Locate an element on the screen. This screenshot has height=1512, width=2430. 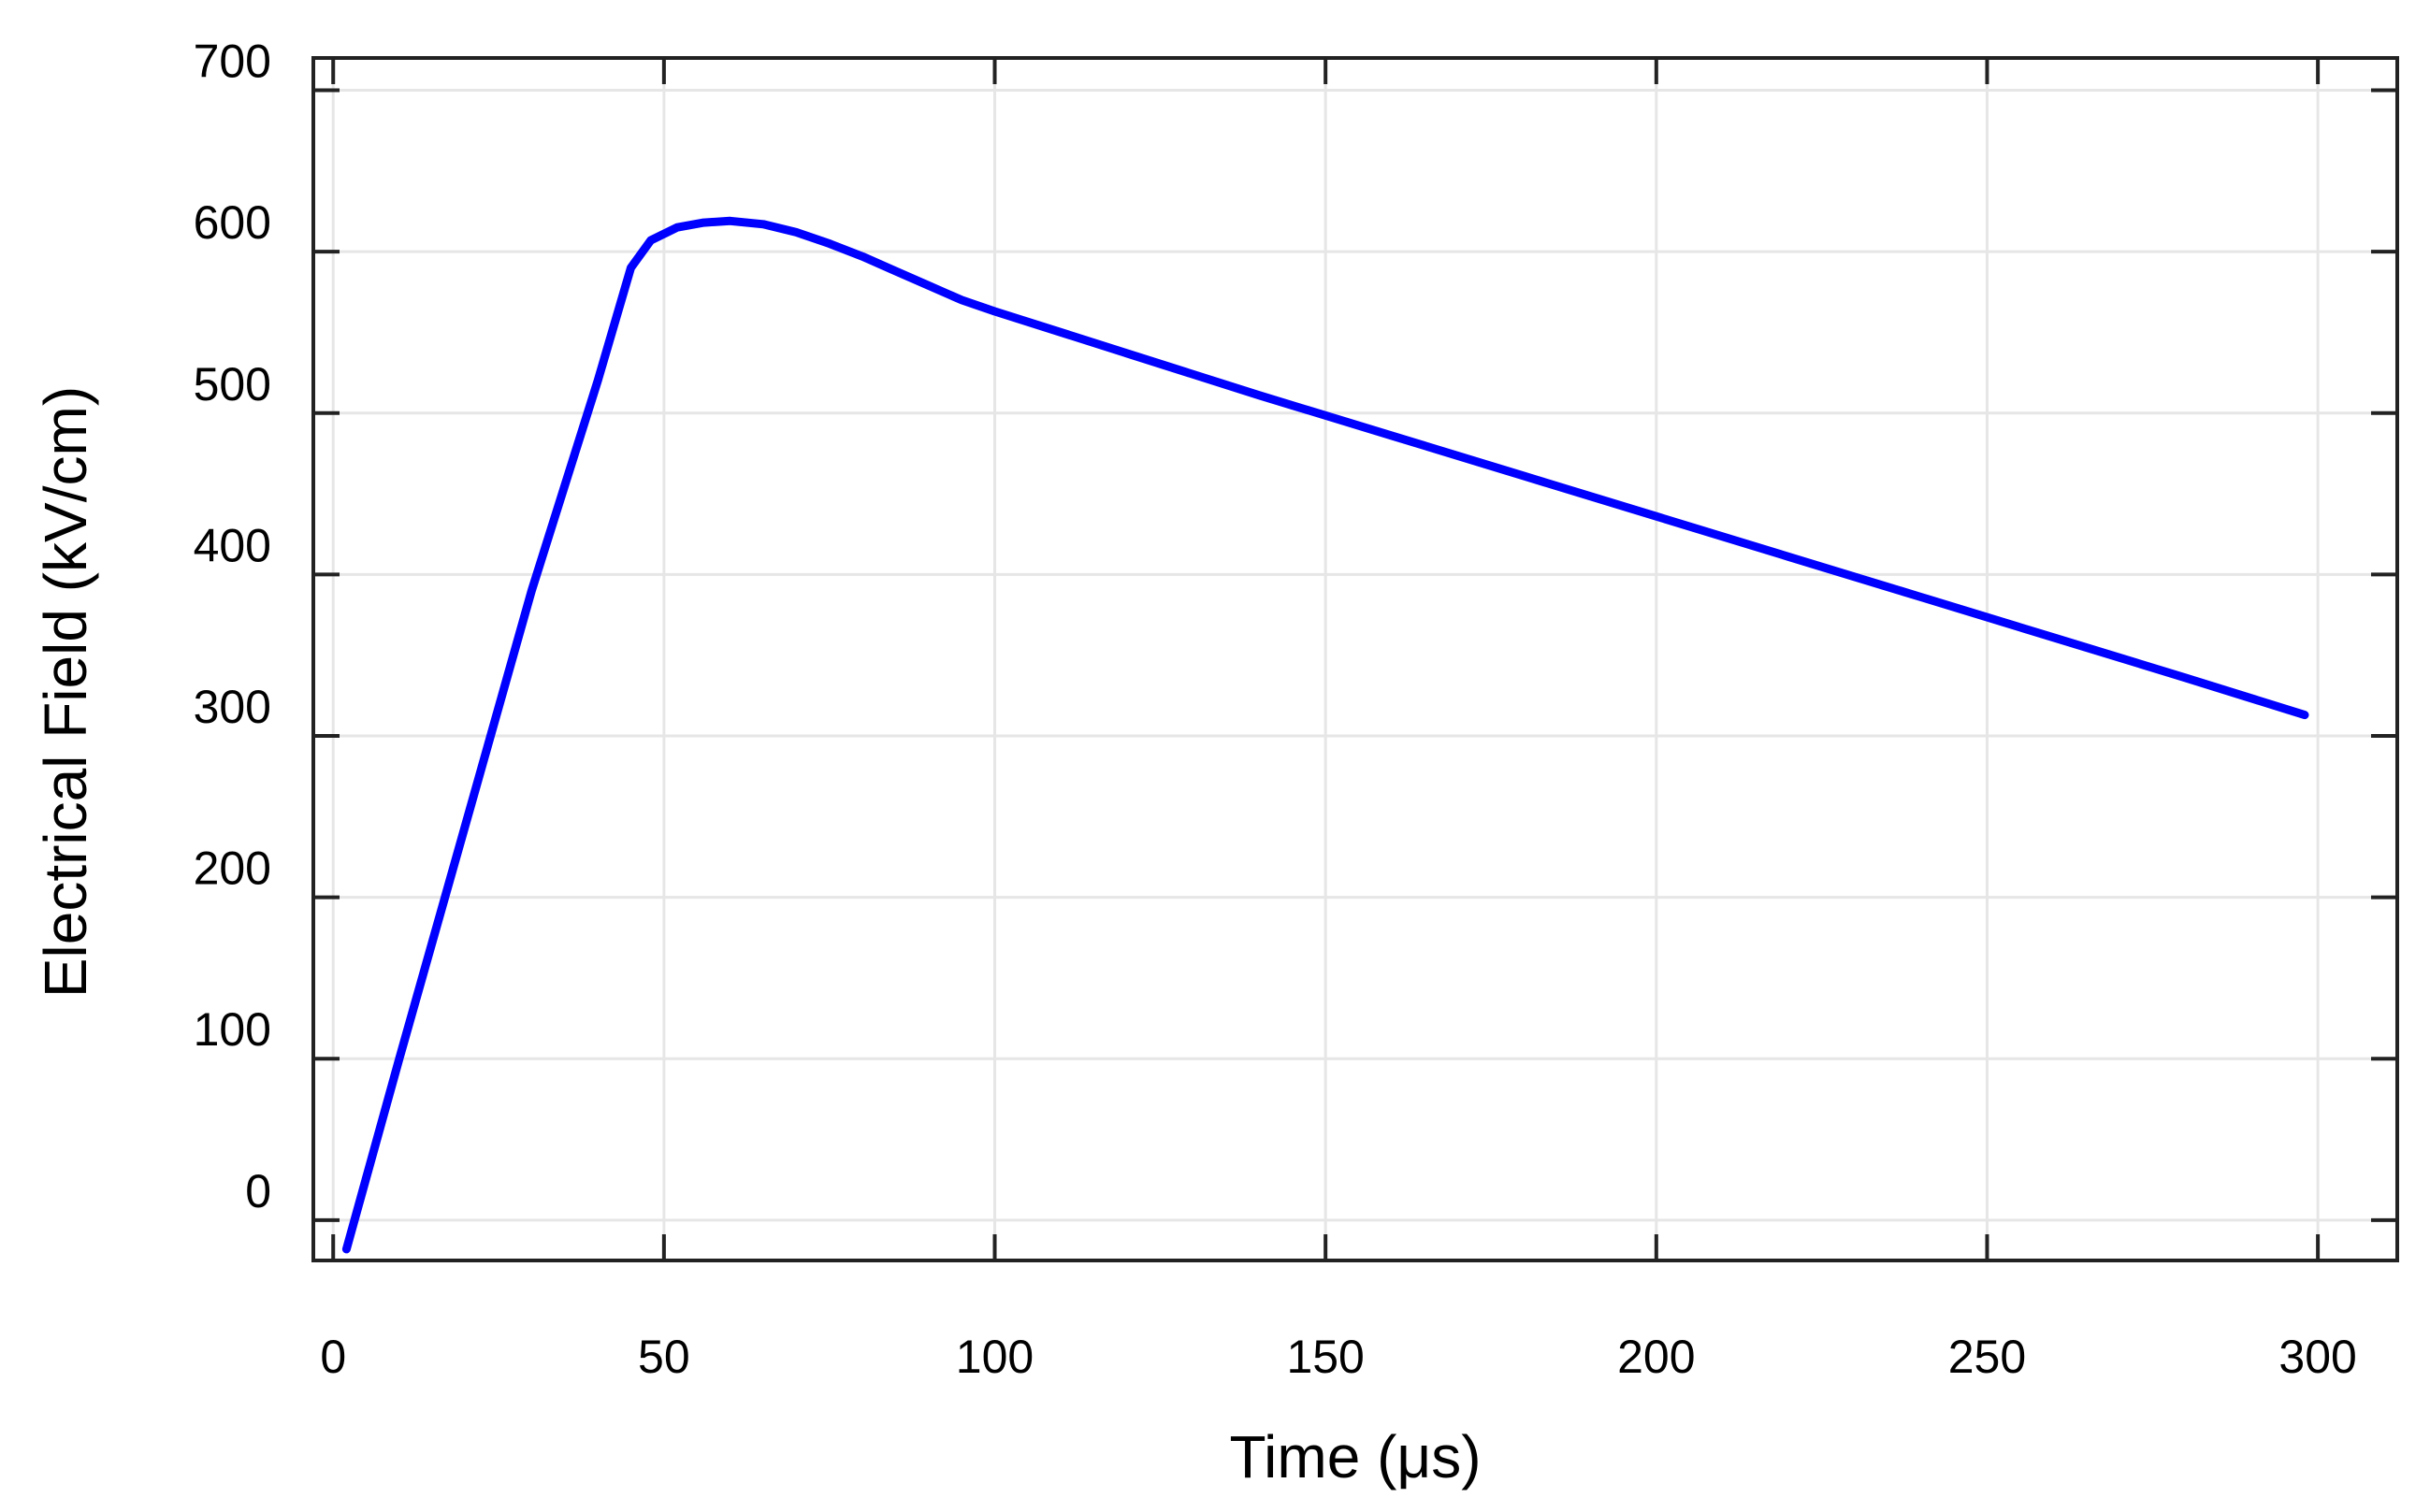
x-tick-label: 100 is located at coordinates (995, 1357).